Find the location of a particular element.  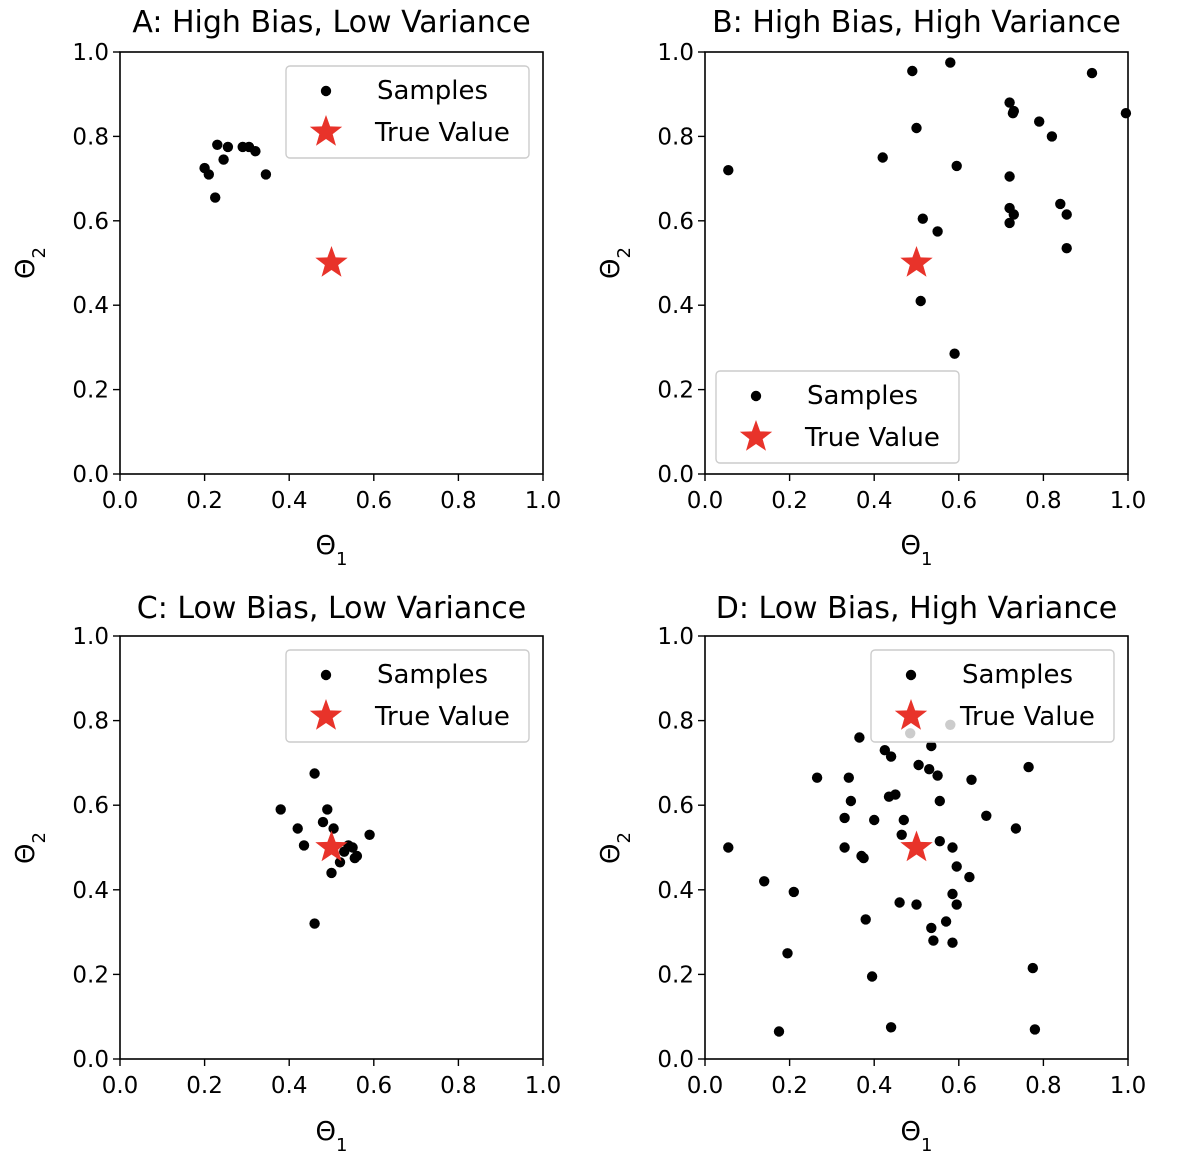

subplot-c-legend: Samples True Value is located at coordinates (407, 696).